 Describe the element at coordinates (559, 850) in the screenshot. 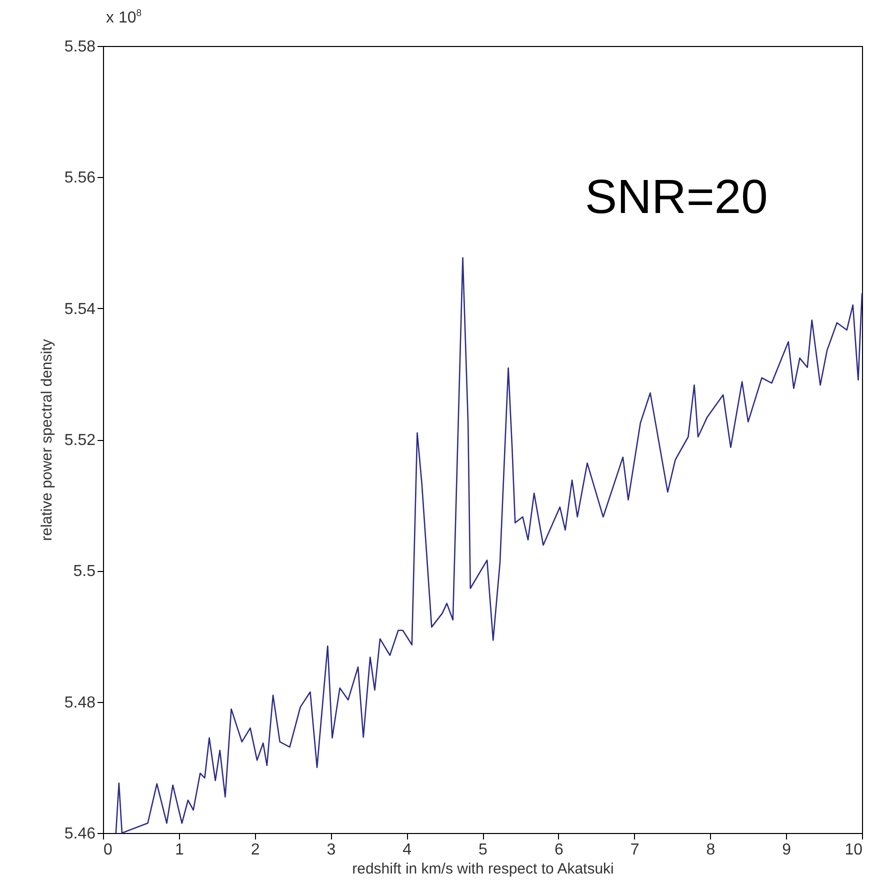

I see `x-tick-label: 6` at that location.